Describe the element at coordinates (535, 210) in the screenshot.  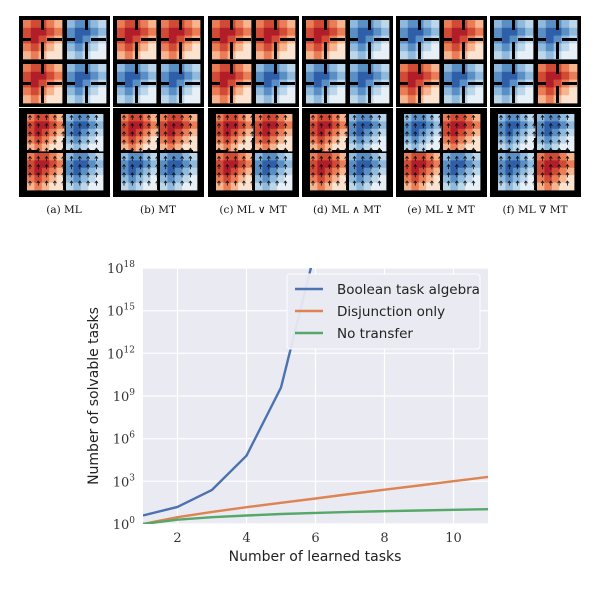
I see `panel-caption: (f) ML ∇̄ MT` at that location.